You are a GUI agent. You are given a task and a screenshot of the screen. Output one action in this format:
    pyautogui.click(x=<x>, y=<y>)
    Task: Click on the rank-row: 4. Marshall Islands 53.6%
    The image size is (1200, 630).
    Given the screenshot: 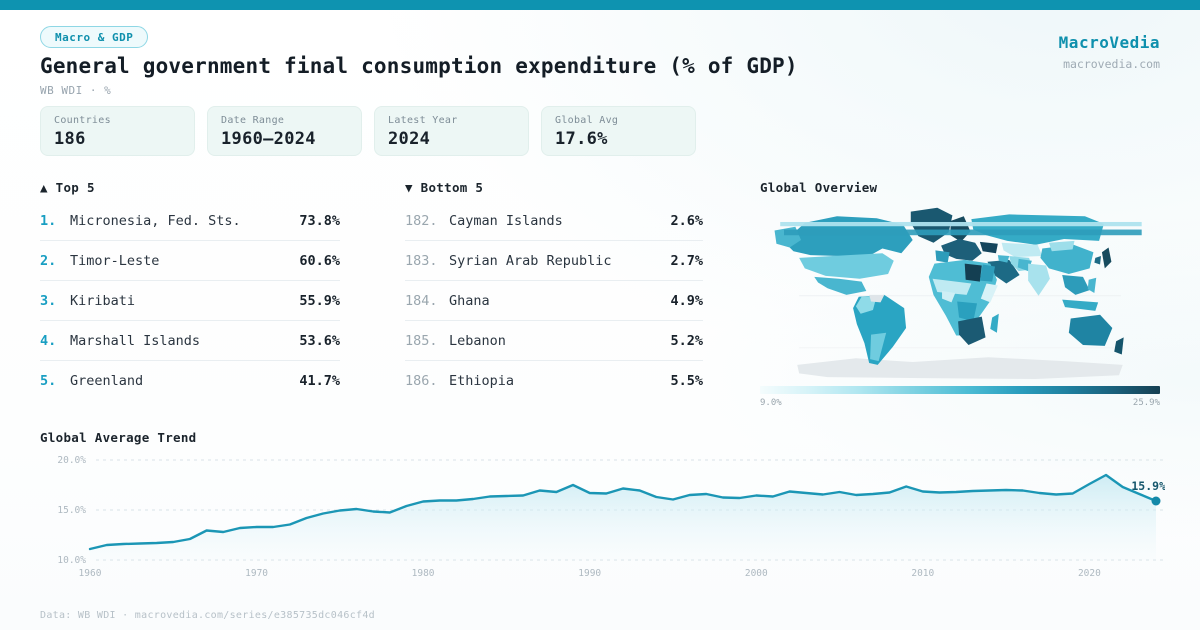 What is the action you would take?
    pyautogui.click(x=190, y=341)
    